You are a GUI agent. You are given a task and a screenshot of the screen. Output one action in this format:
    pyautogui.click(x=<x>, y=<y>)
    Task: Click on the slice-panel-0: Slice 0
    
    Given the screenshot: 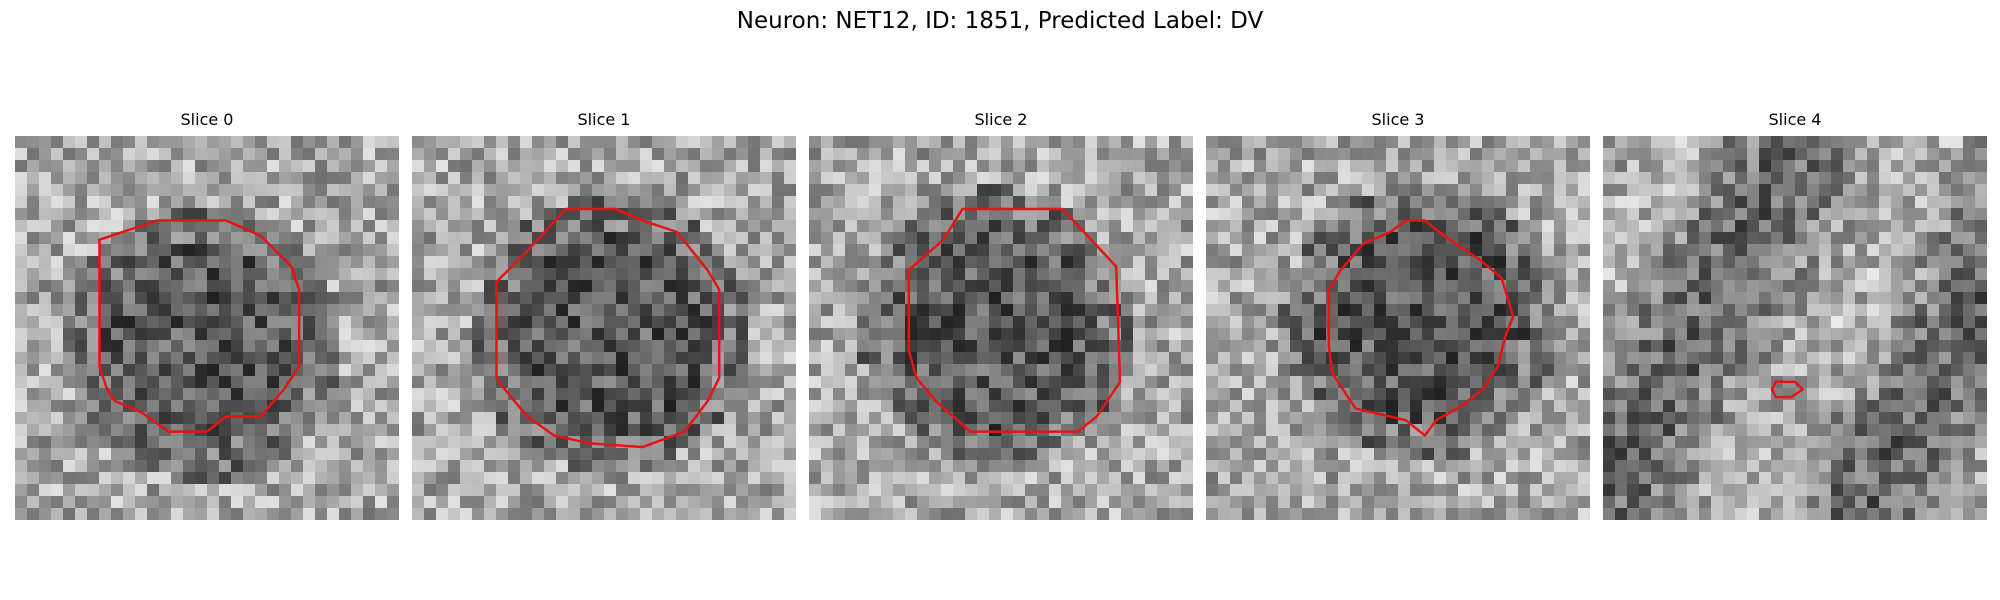 What is the action you would take?
    pyautogui.click(x=207, y=314)
    